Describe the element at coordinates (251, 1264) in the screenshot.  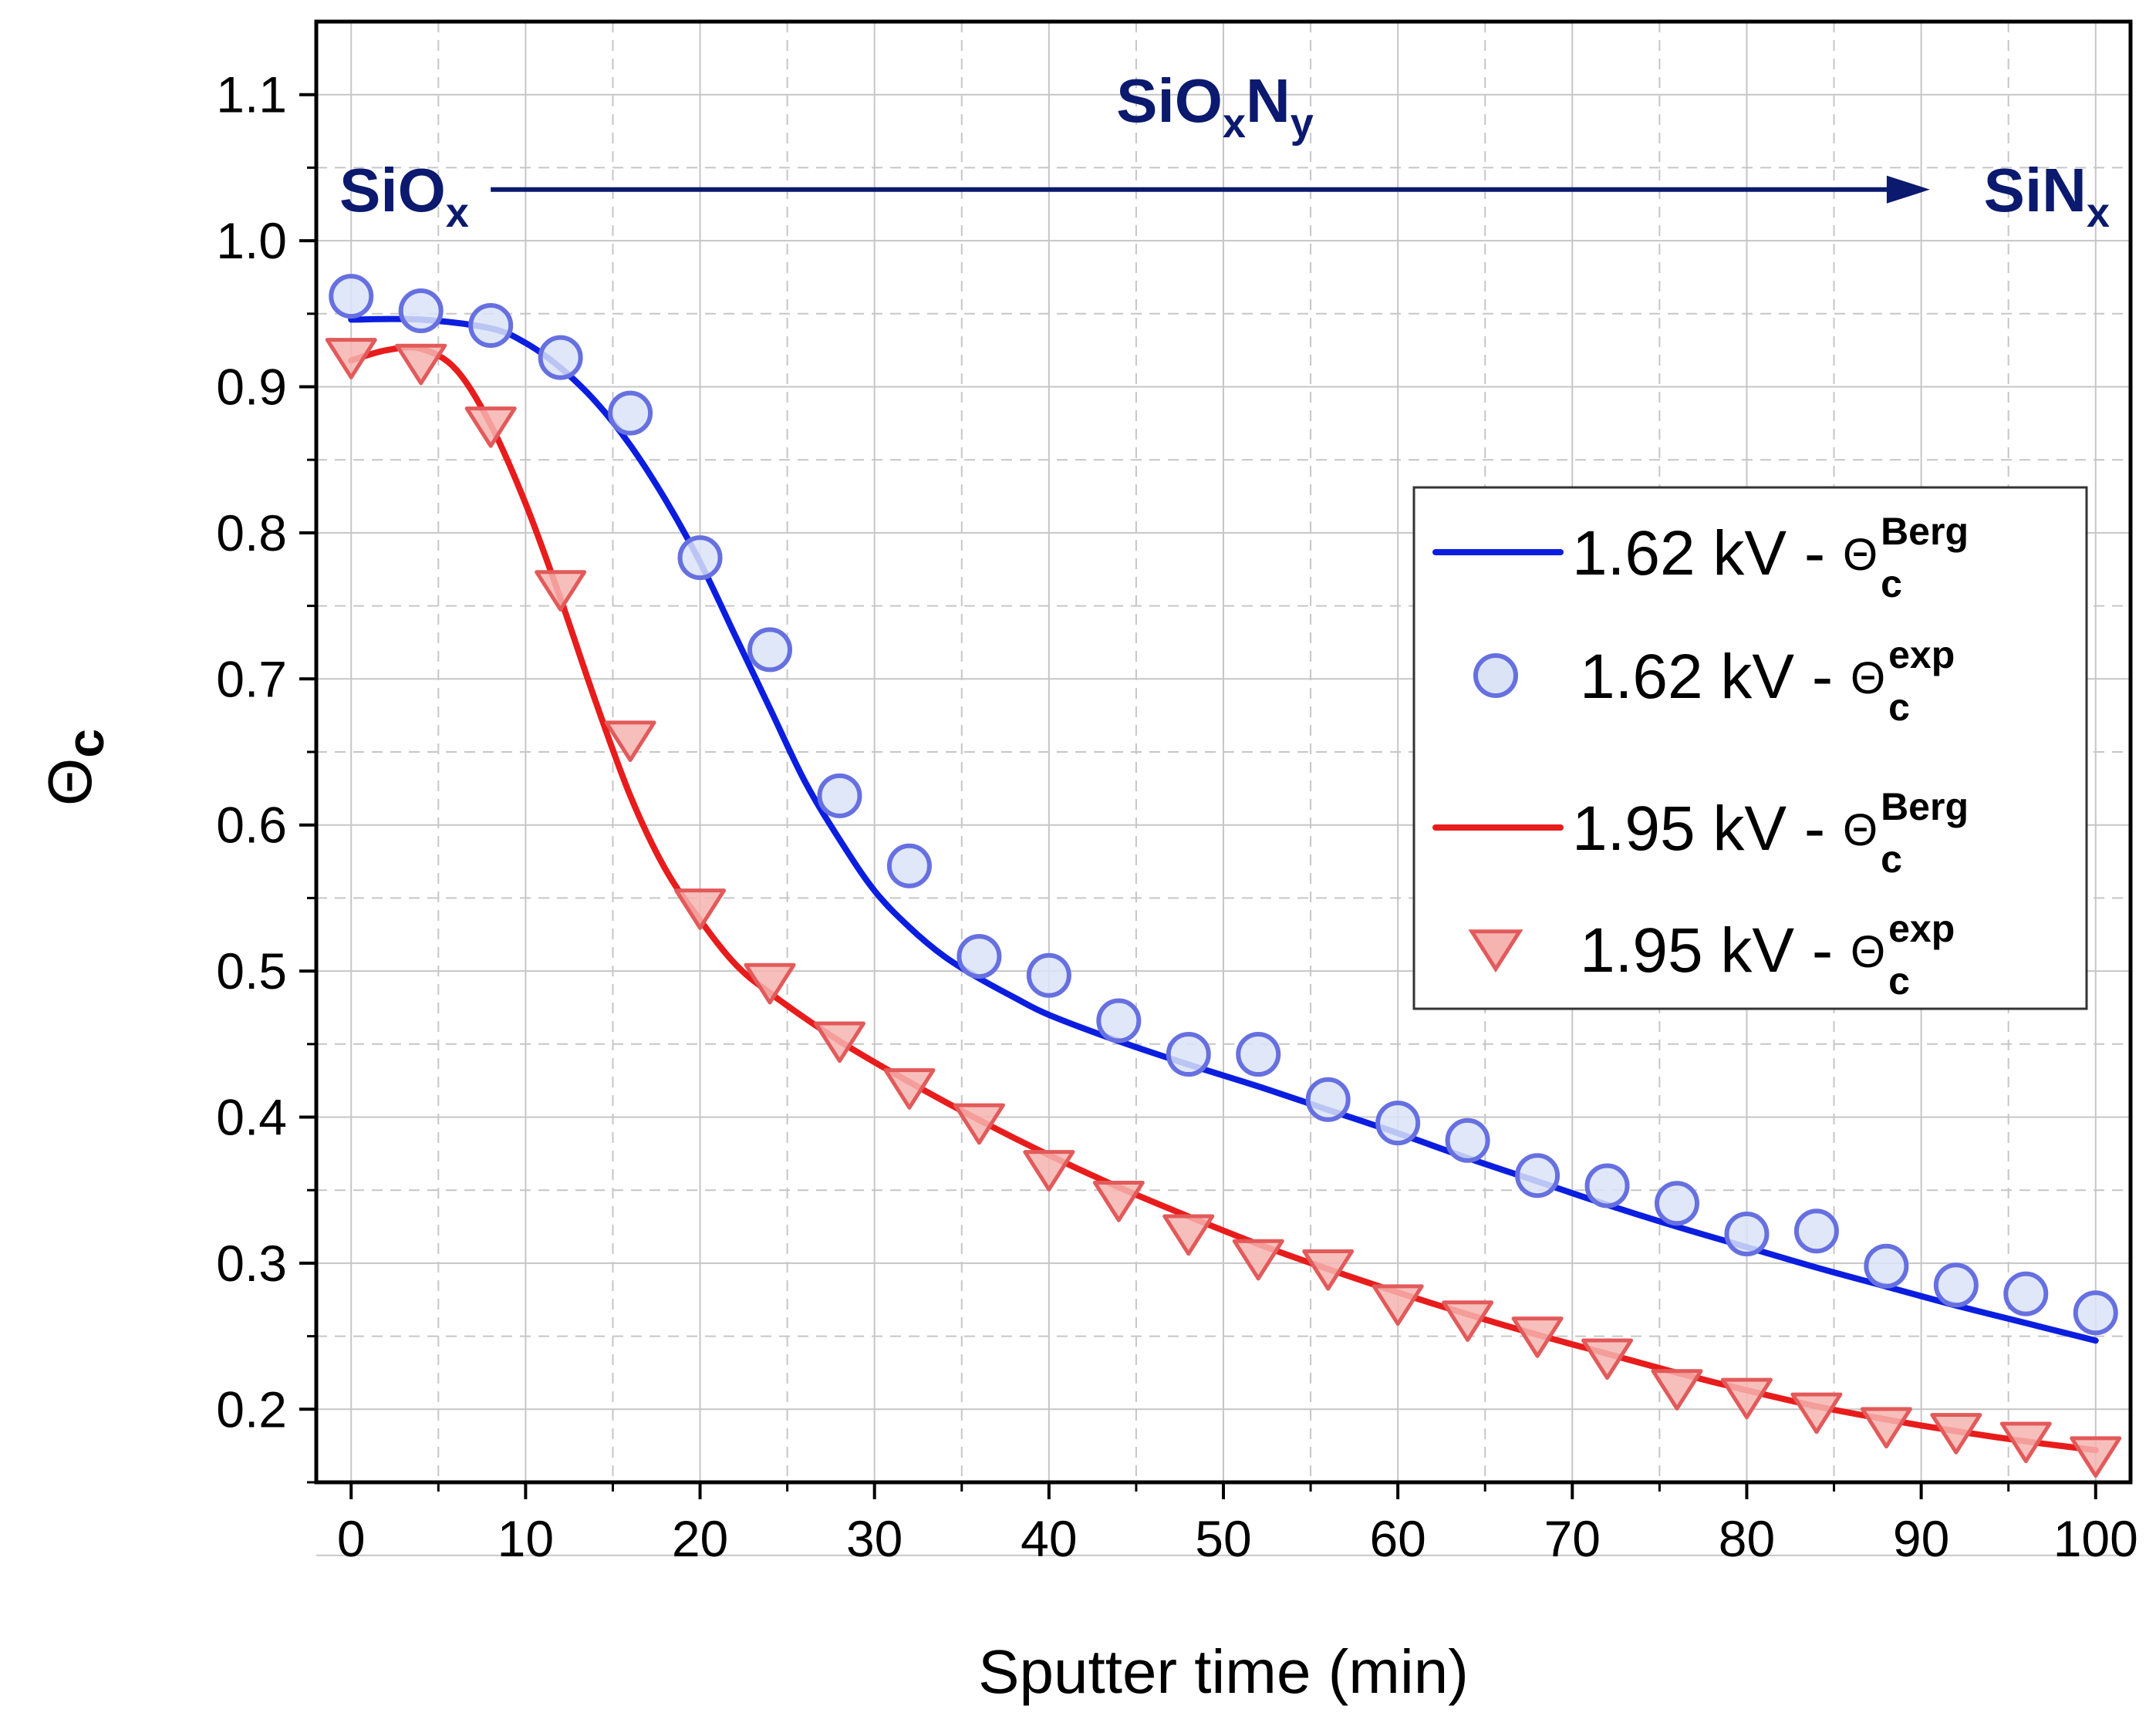
I see `y-tick-label: 0.3` at that location.